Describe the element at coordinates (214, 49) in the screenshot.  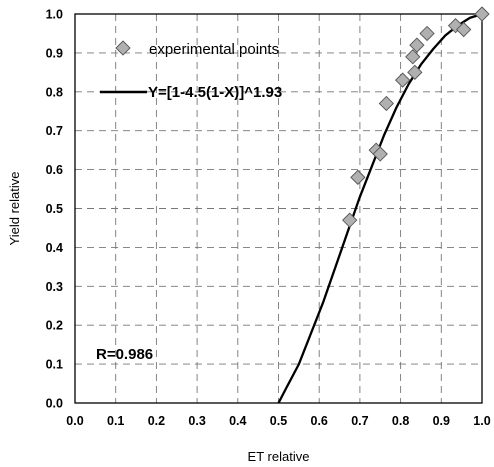
I see `legend-label-points: experimental points` at that location.